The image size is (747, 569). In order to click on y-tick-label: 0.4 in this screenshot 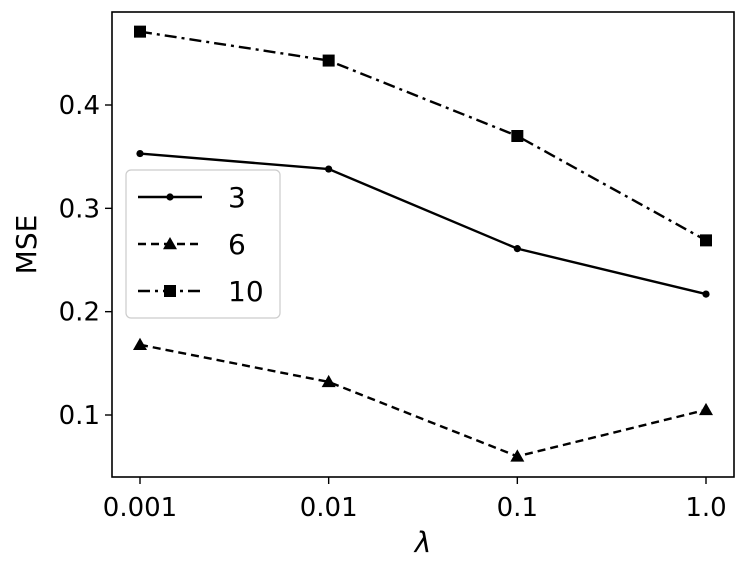, I will do `click(79, 106)`.